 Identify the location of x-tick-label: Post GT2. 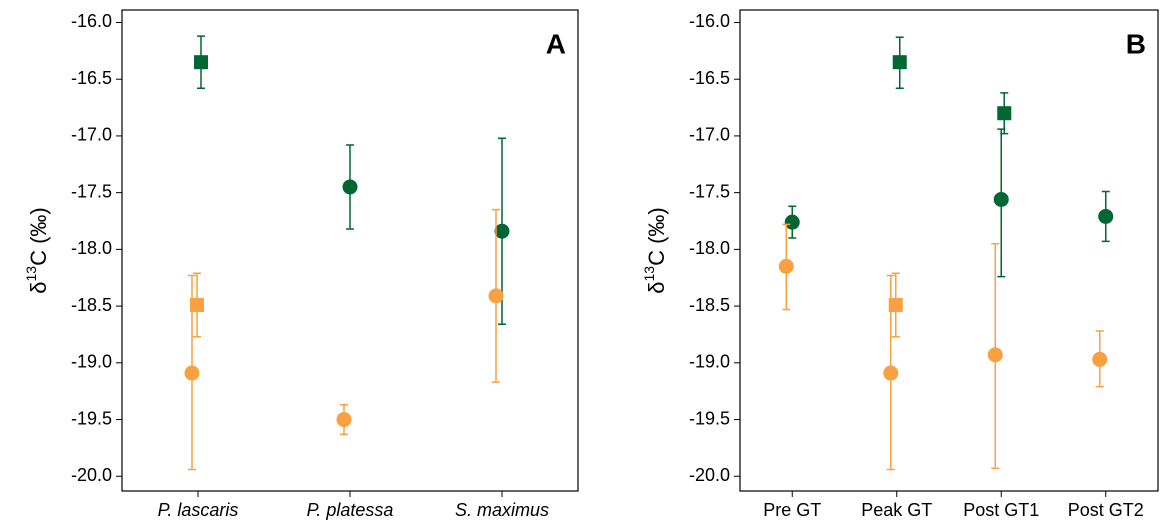
(1106, 510).